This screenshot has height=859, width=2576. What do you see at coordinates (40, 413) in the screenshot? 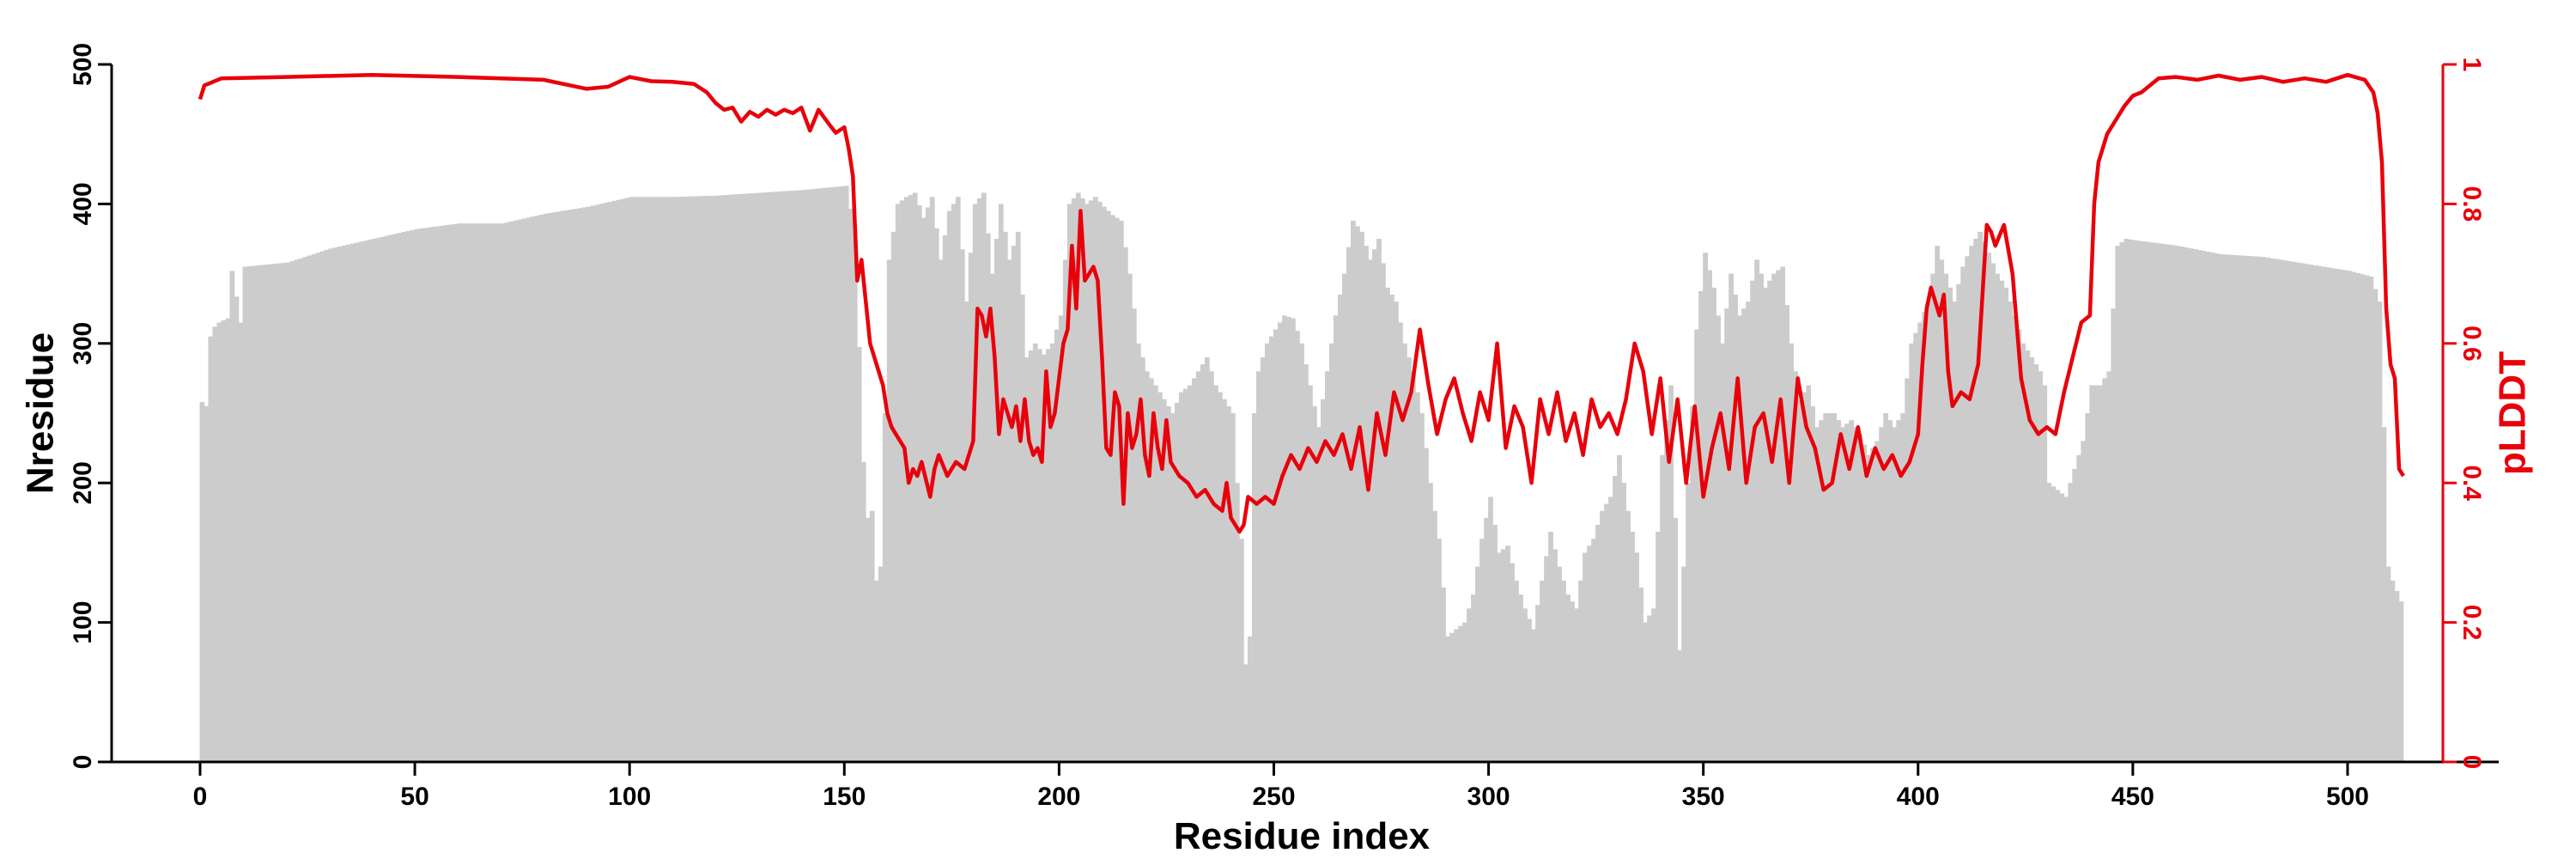
I see `left-y-axis-title: Nresidue` at bounding box center [40, 413].